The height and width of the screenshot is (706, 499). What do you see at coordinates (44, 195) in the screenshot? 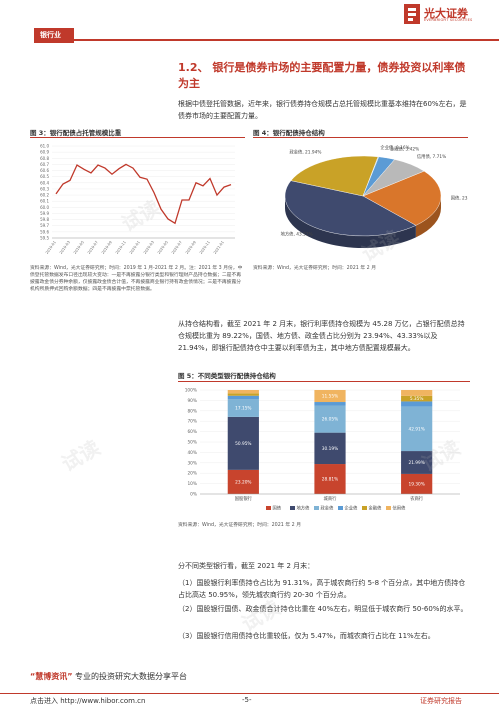
I see `y-tick-label: 60.2` at bounding box center [44, 195].